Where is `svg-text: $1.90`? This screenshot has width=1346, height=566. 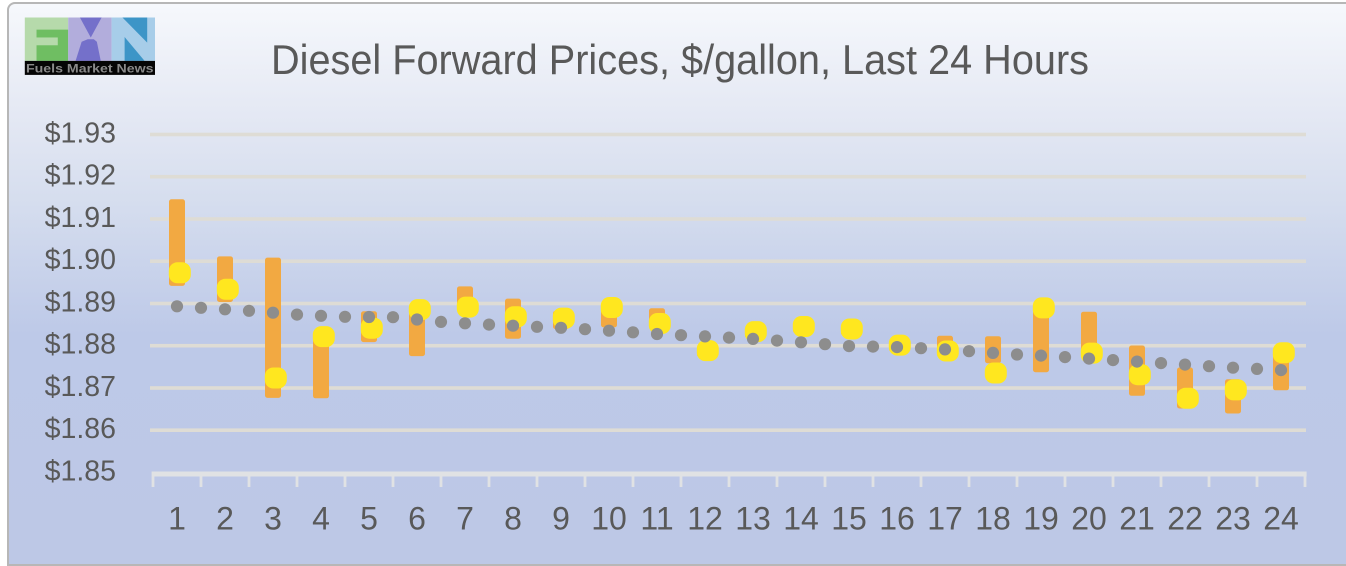
svg-text: $1.90 is located at coordinates (80, 260).